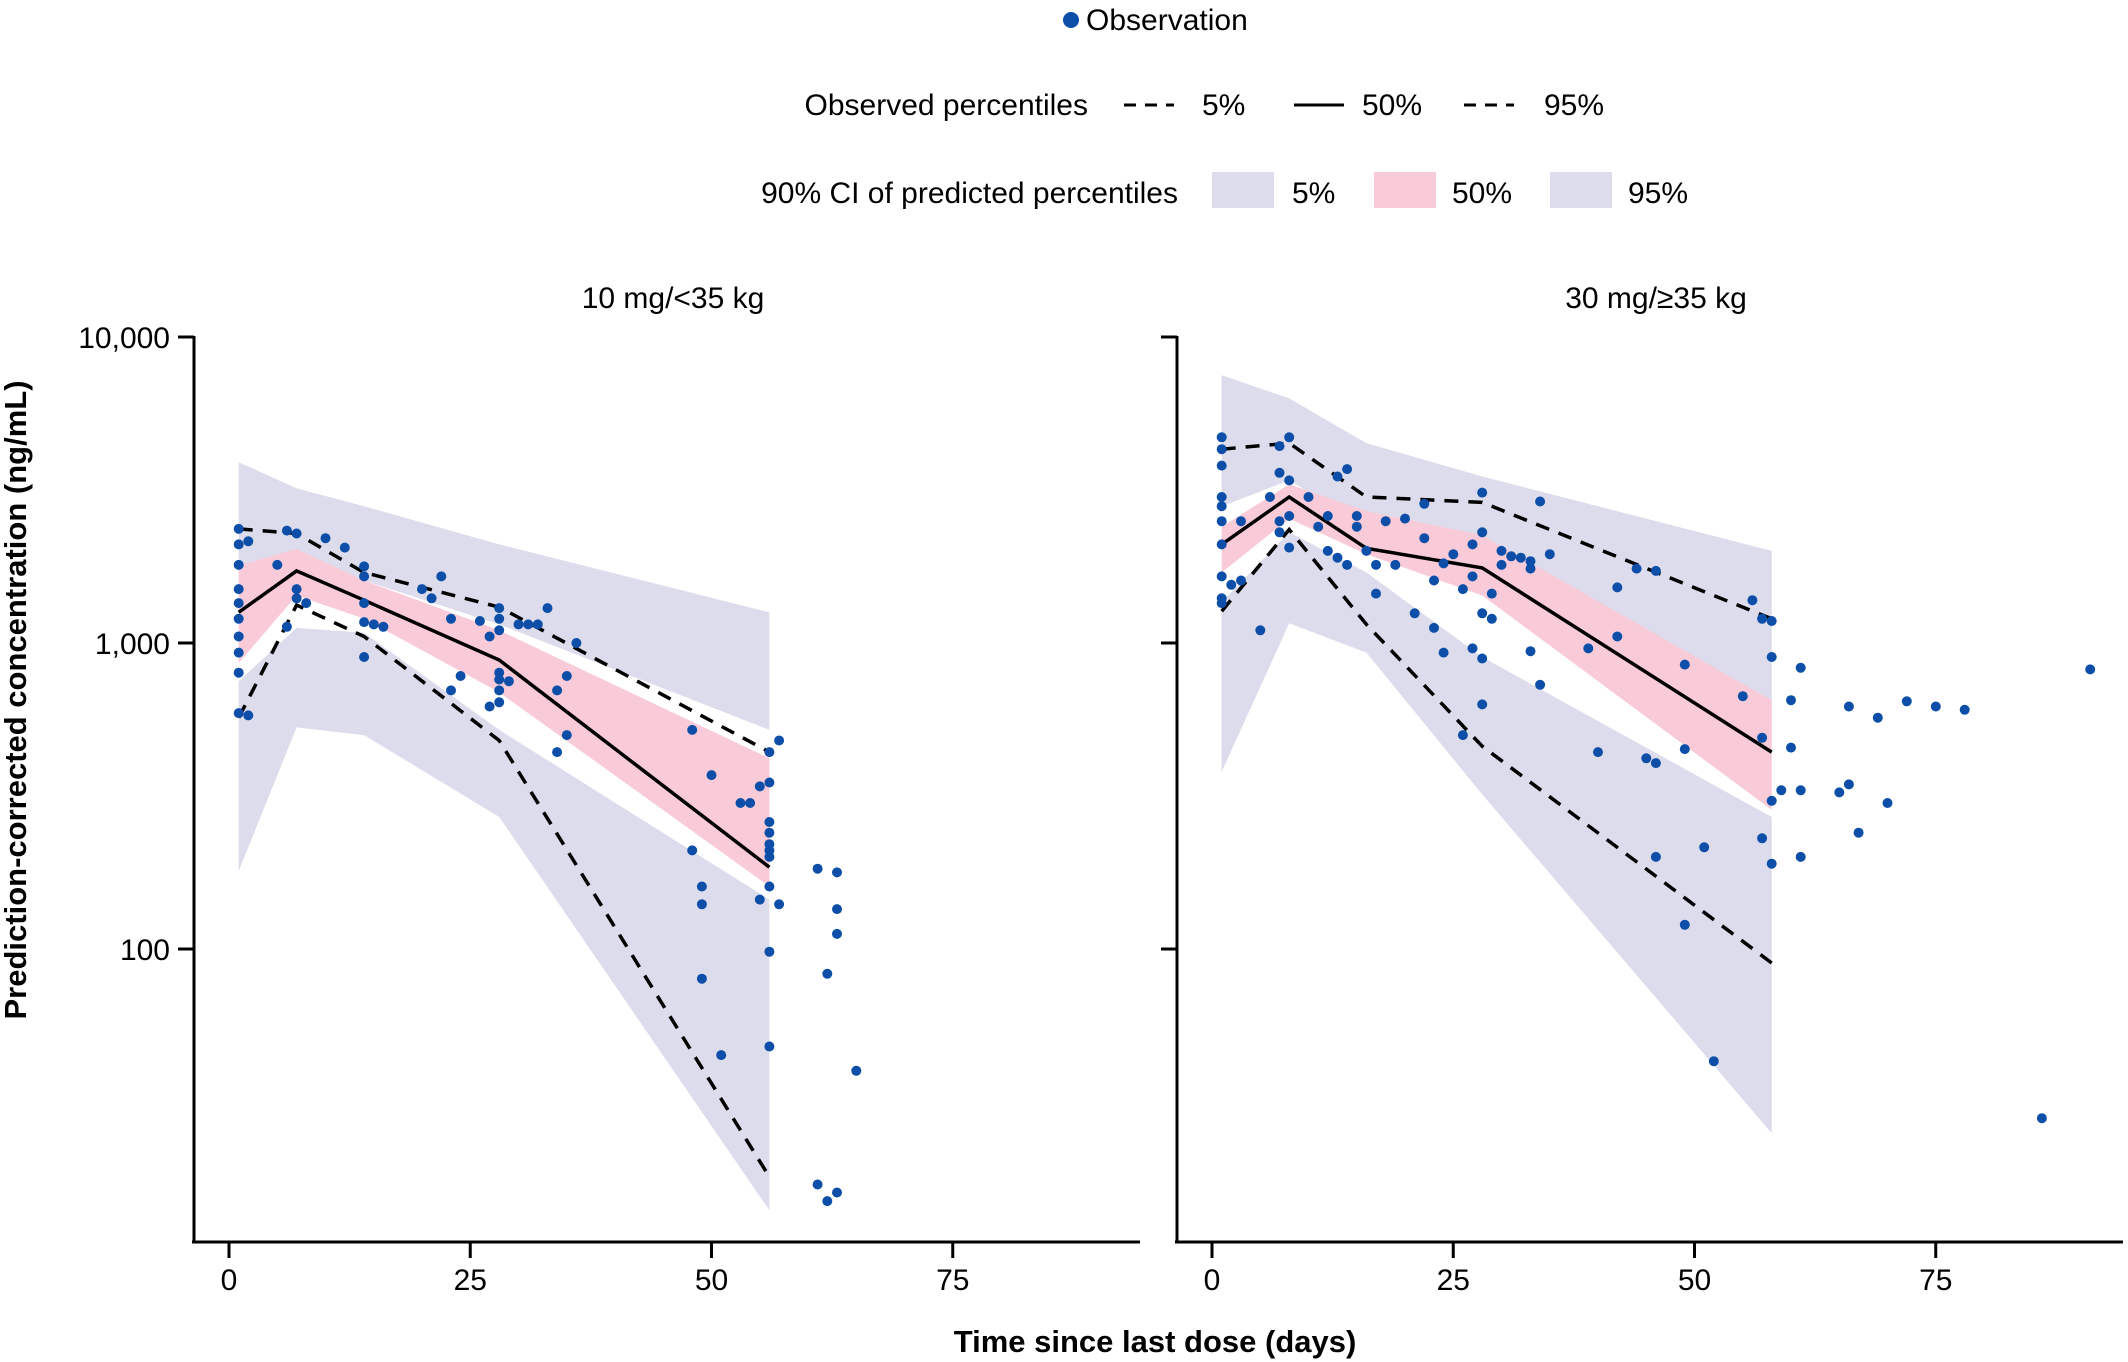 This screenshot has height=1362, width=2128. What do you see at coordinates (132, 644) in the screenshot?
I see `y-tick-label-1000: 1,000` at bounding box center [132, 644].